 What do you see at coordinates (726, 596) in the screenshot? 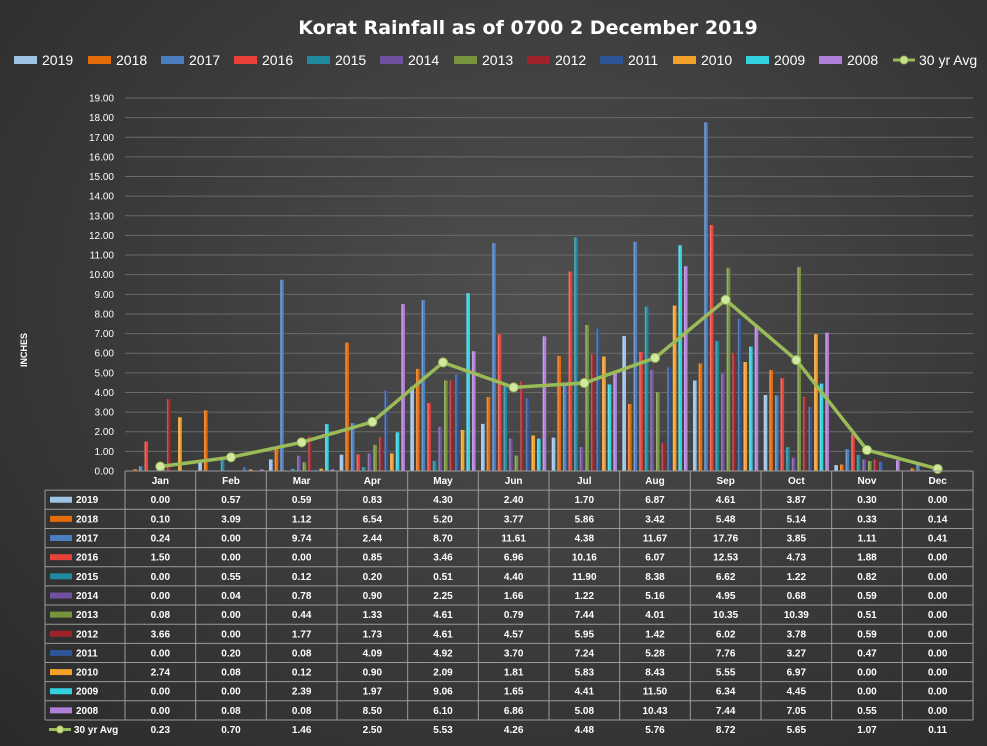
I see `table-cell: 4.95` at bounding box center [726, 596].